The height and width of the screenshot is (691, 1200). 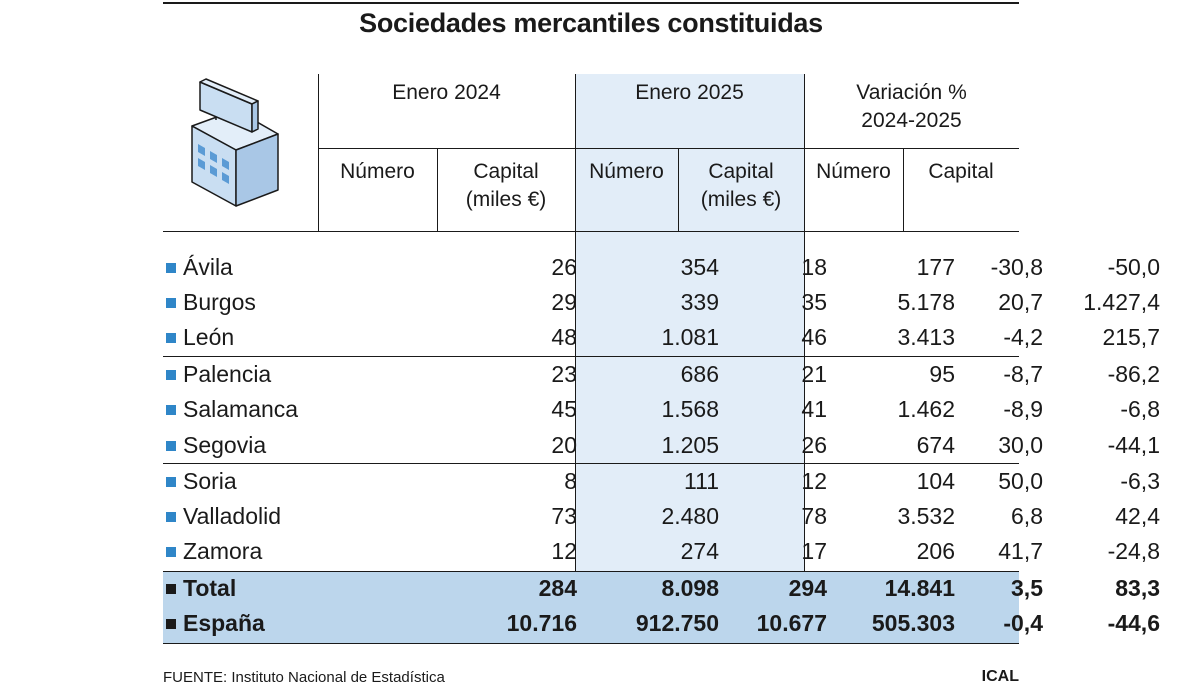 What do you see at coordinates (1133, 267) in the screenshot?
I see `var-capital-cell: -50,0` at bounding box center [1133, 267].